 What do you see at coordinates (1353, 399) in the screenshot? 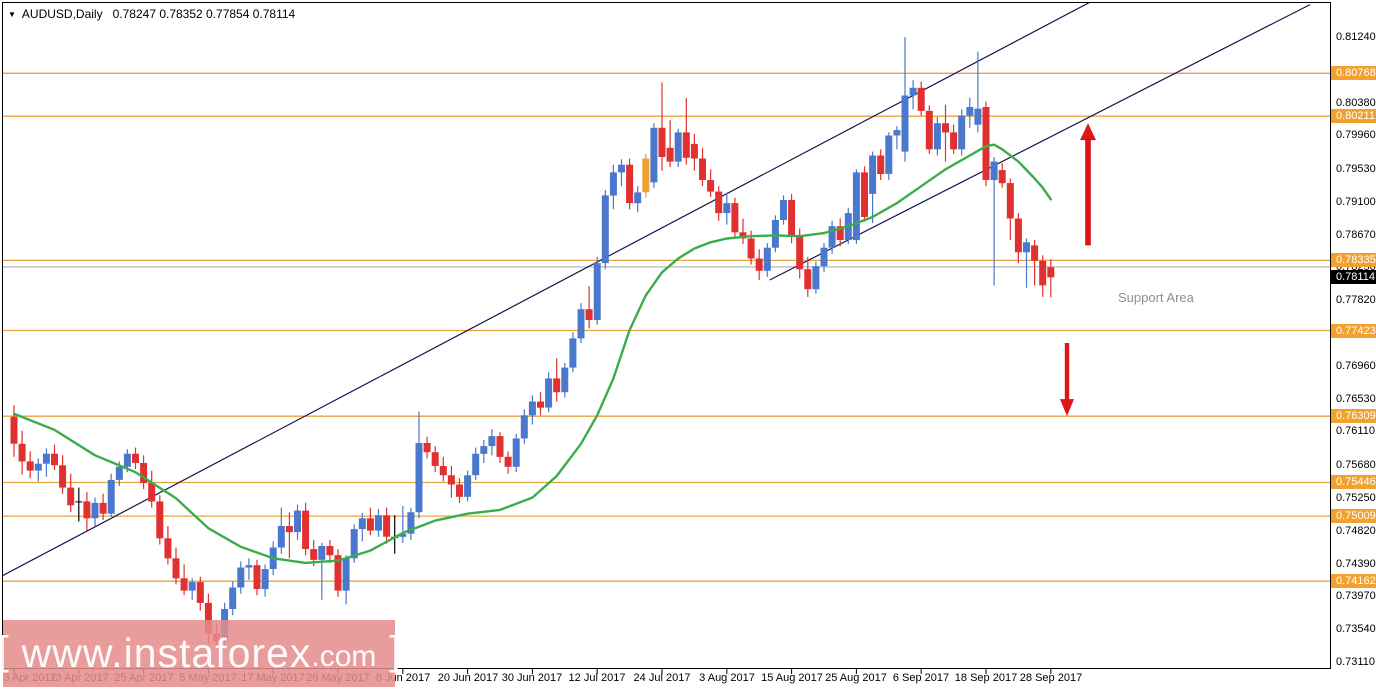
I see `price-tick-label: 0.76530` at bounding box center [1353, 399].